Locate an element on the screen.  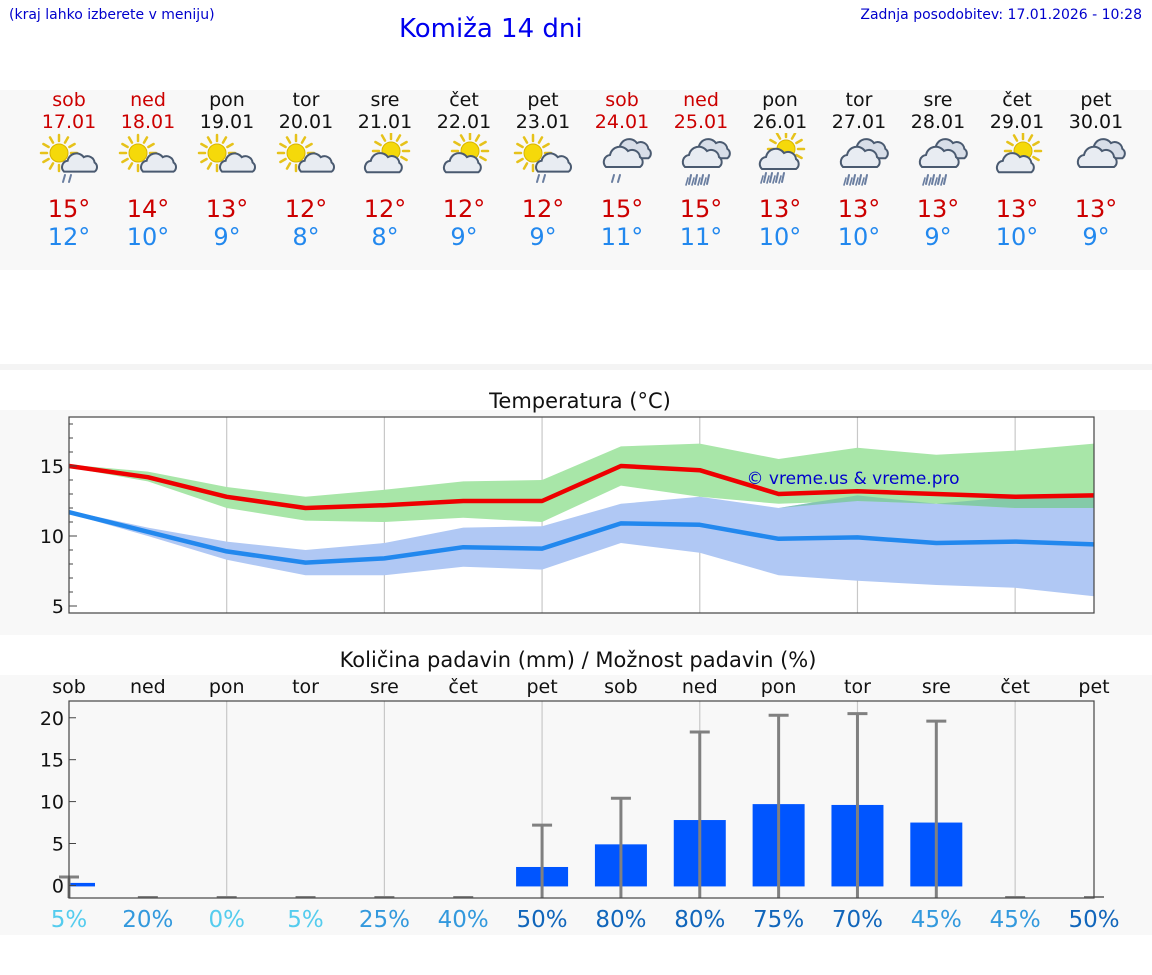
day-name: čet is located at coordinates (1017, 100).